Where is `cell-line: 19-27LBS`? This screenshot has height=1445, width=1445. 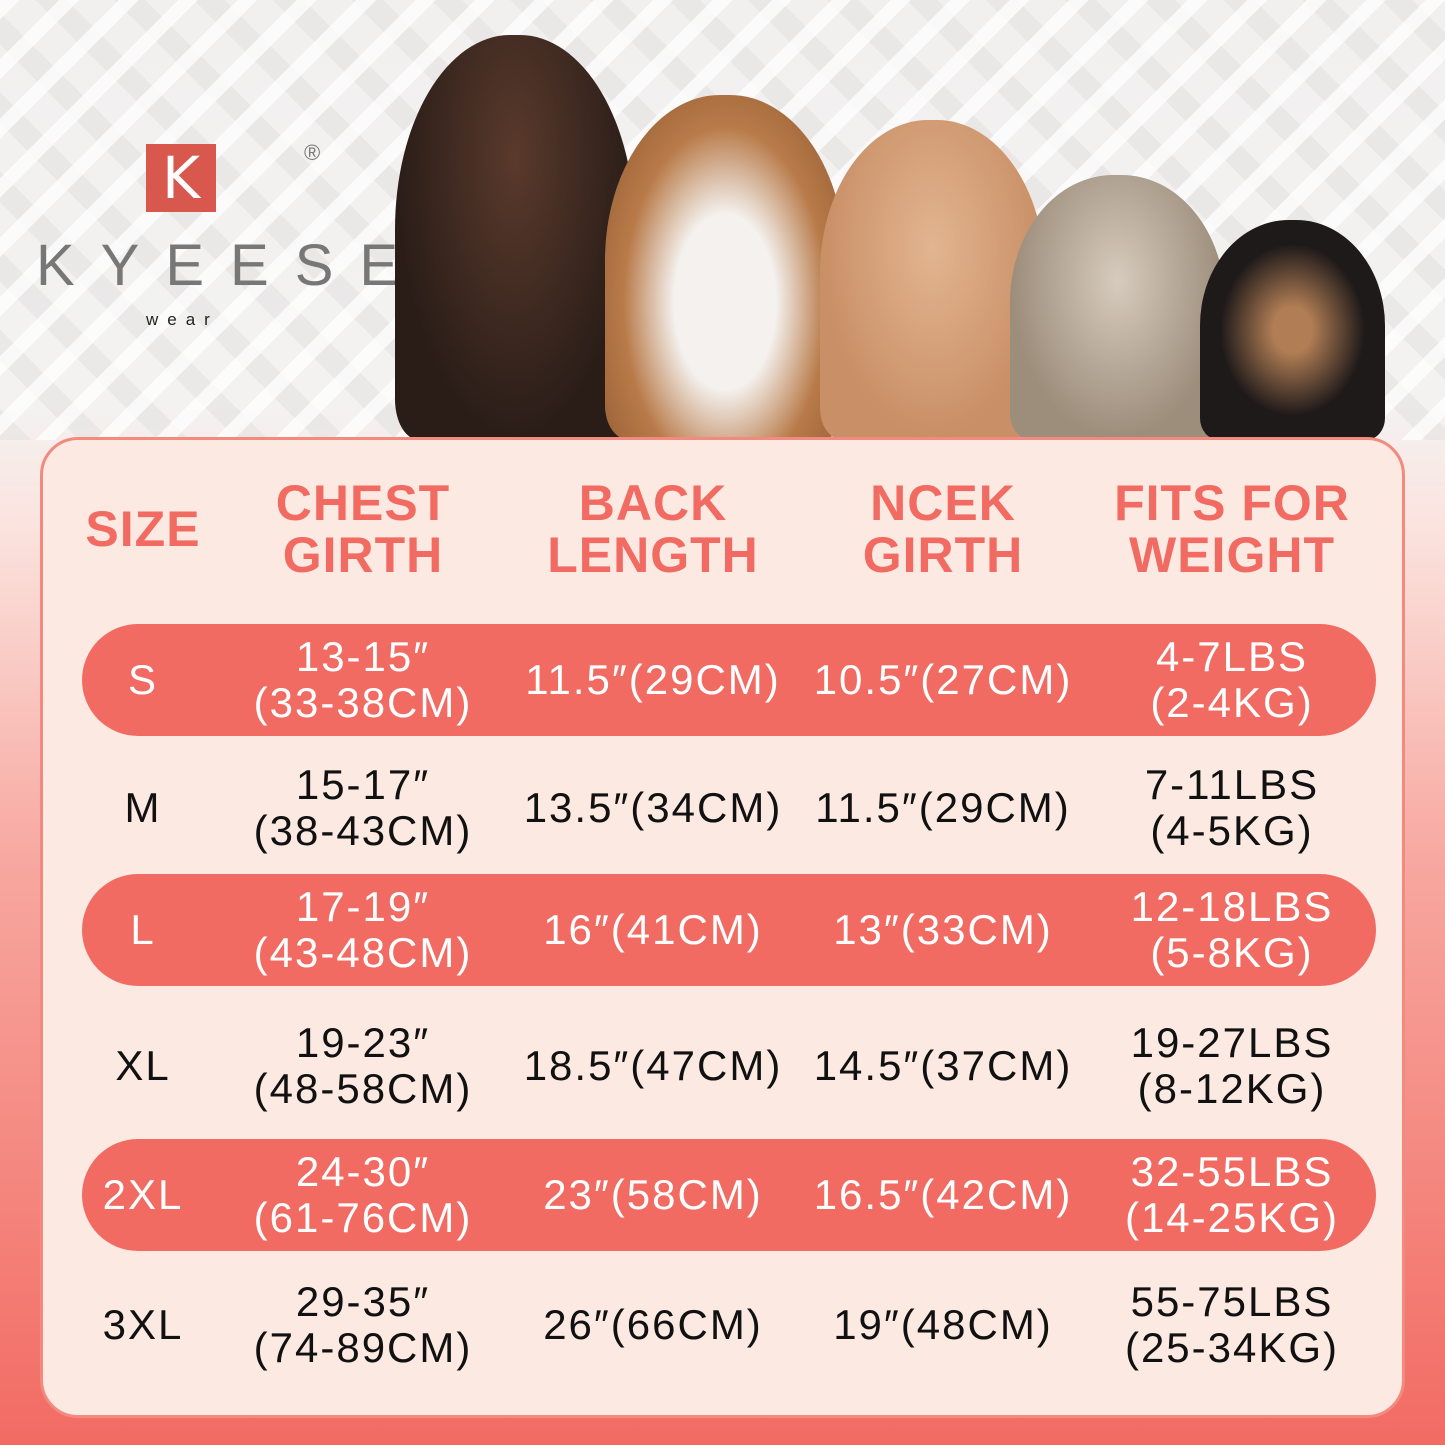
cell-line: 19-27LBS is located at coordinates (1232, 1042).